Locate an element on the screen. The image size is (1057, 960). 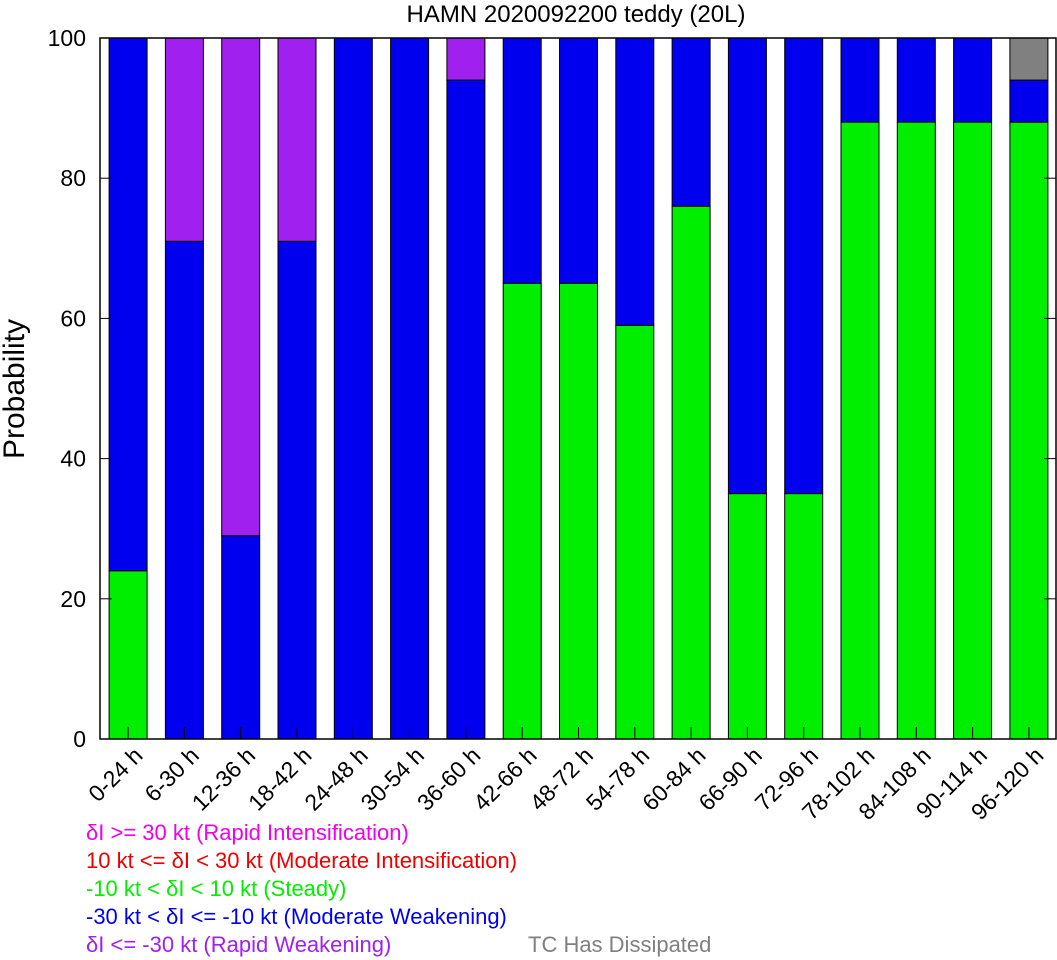
y-tick-label: 0 is located at coordinates (79, 739).